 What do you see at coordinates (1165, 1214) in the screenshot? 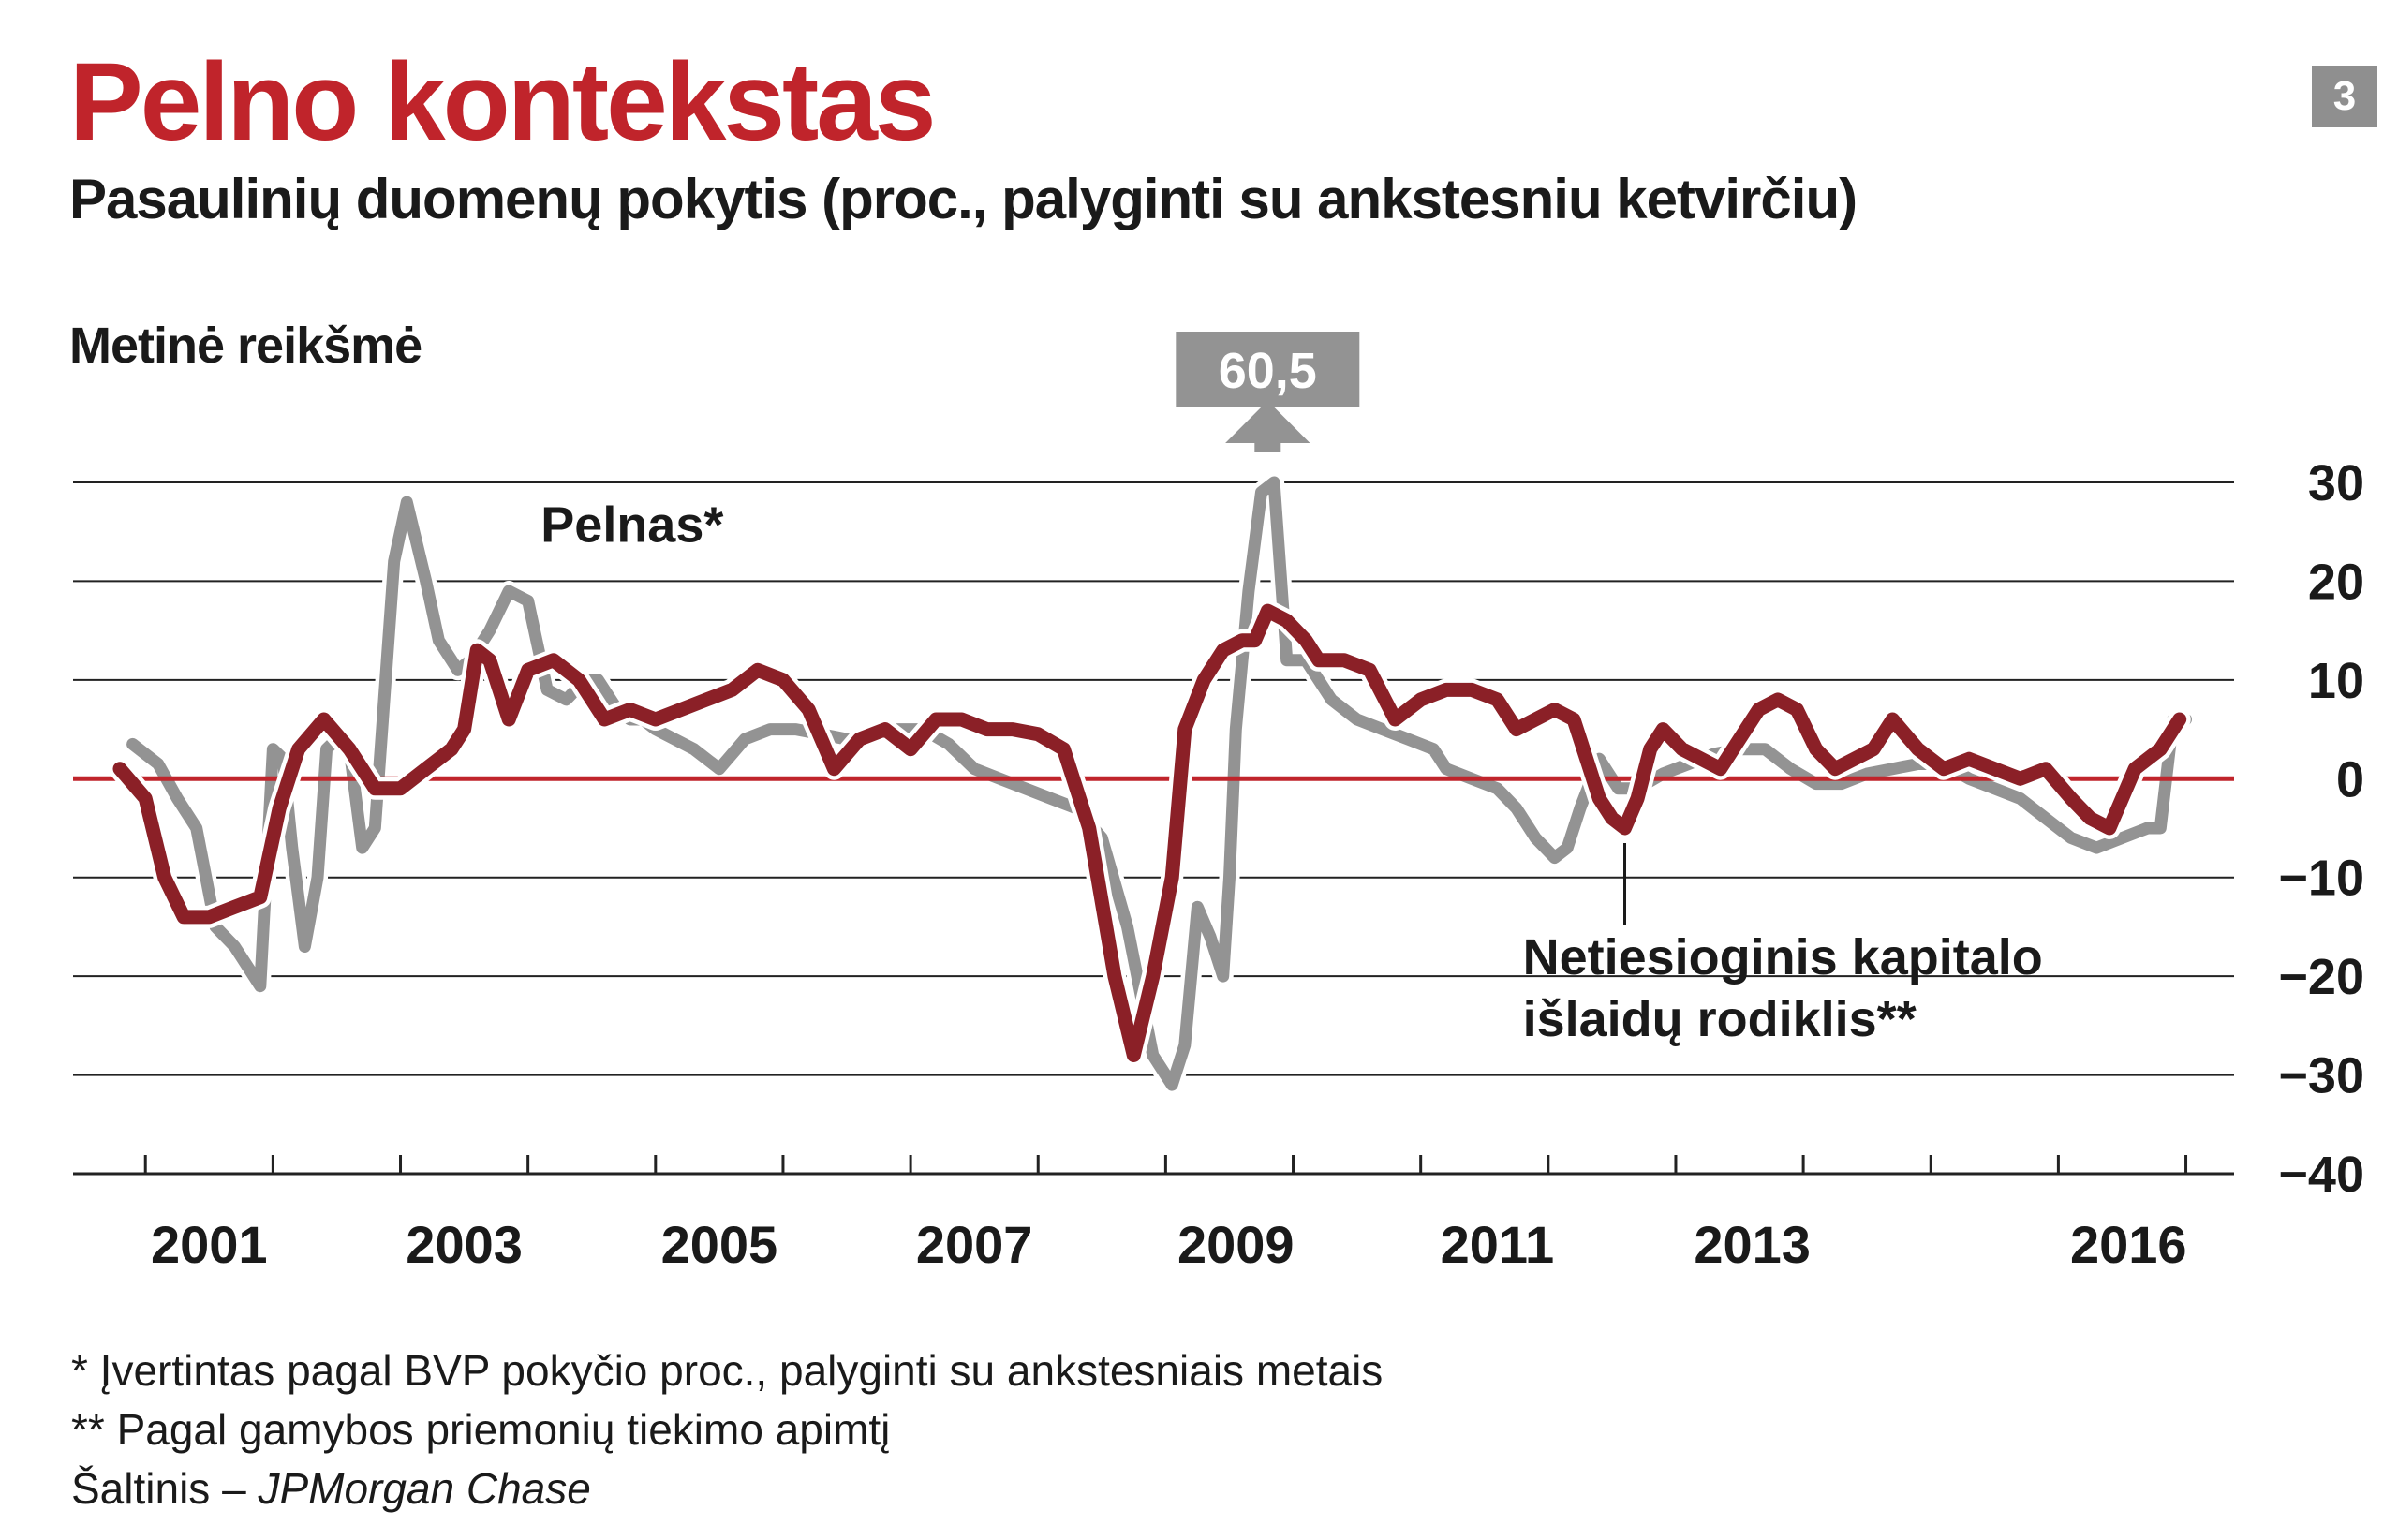
I see `x-axis: 2001 2003 2005 2007 2009 2011 2013 2016` at bounding box center [1165, 1214].